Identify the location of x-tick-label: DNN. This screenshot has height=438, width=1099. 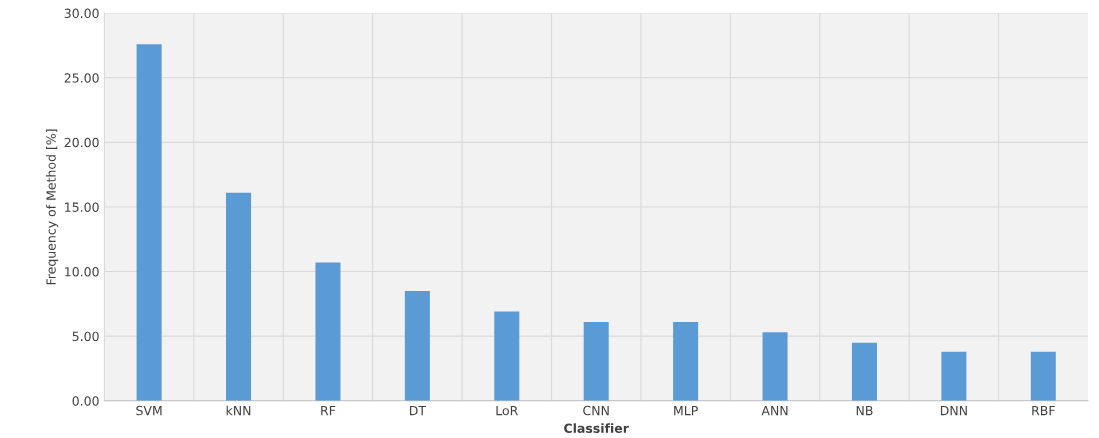
(953, 411).